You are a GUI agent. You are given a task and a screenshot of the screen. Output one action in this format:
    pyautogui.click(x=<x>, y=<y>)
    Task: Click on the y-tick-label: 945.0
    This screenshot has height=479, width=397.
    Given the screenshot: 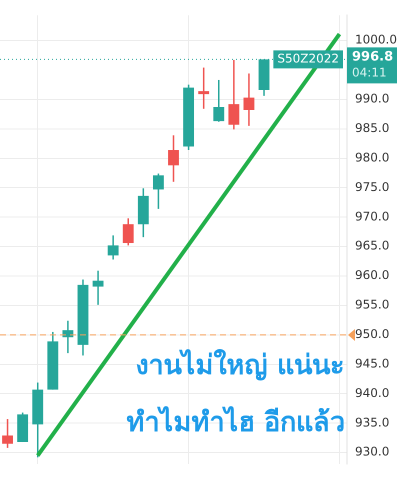 What is the action you would take?
    pyautogui.click(x=372, y=363)
    